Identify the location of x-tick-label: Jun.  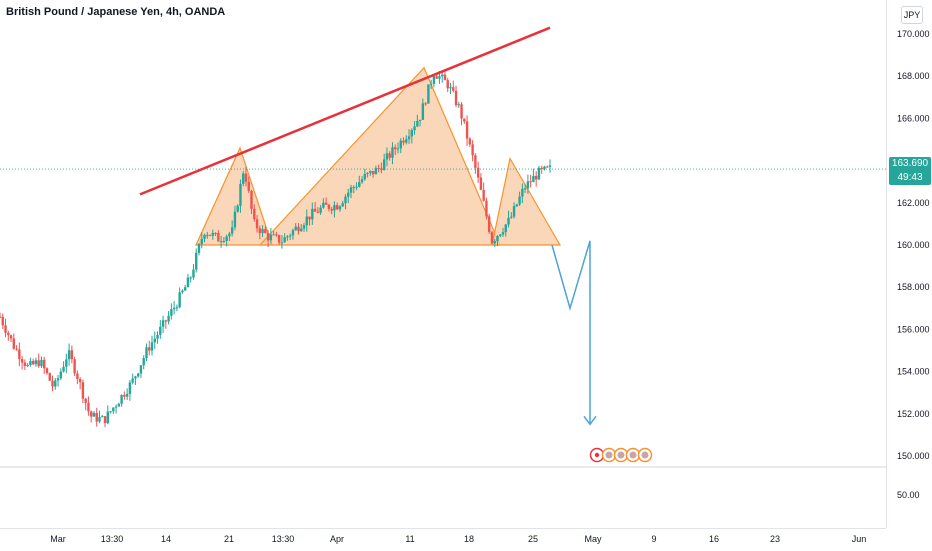
(859, 539).